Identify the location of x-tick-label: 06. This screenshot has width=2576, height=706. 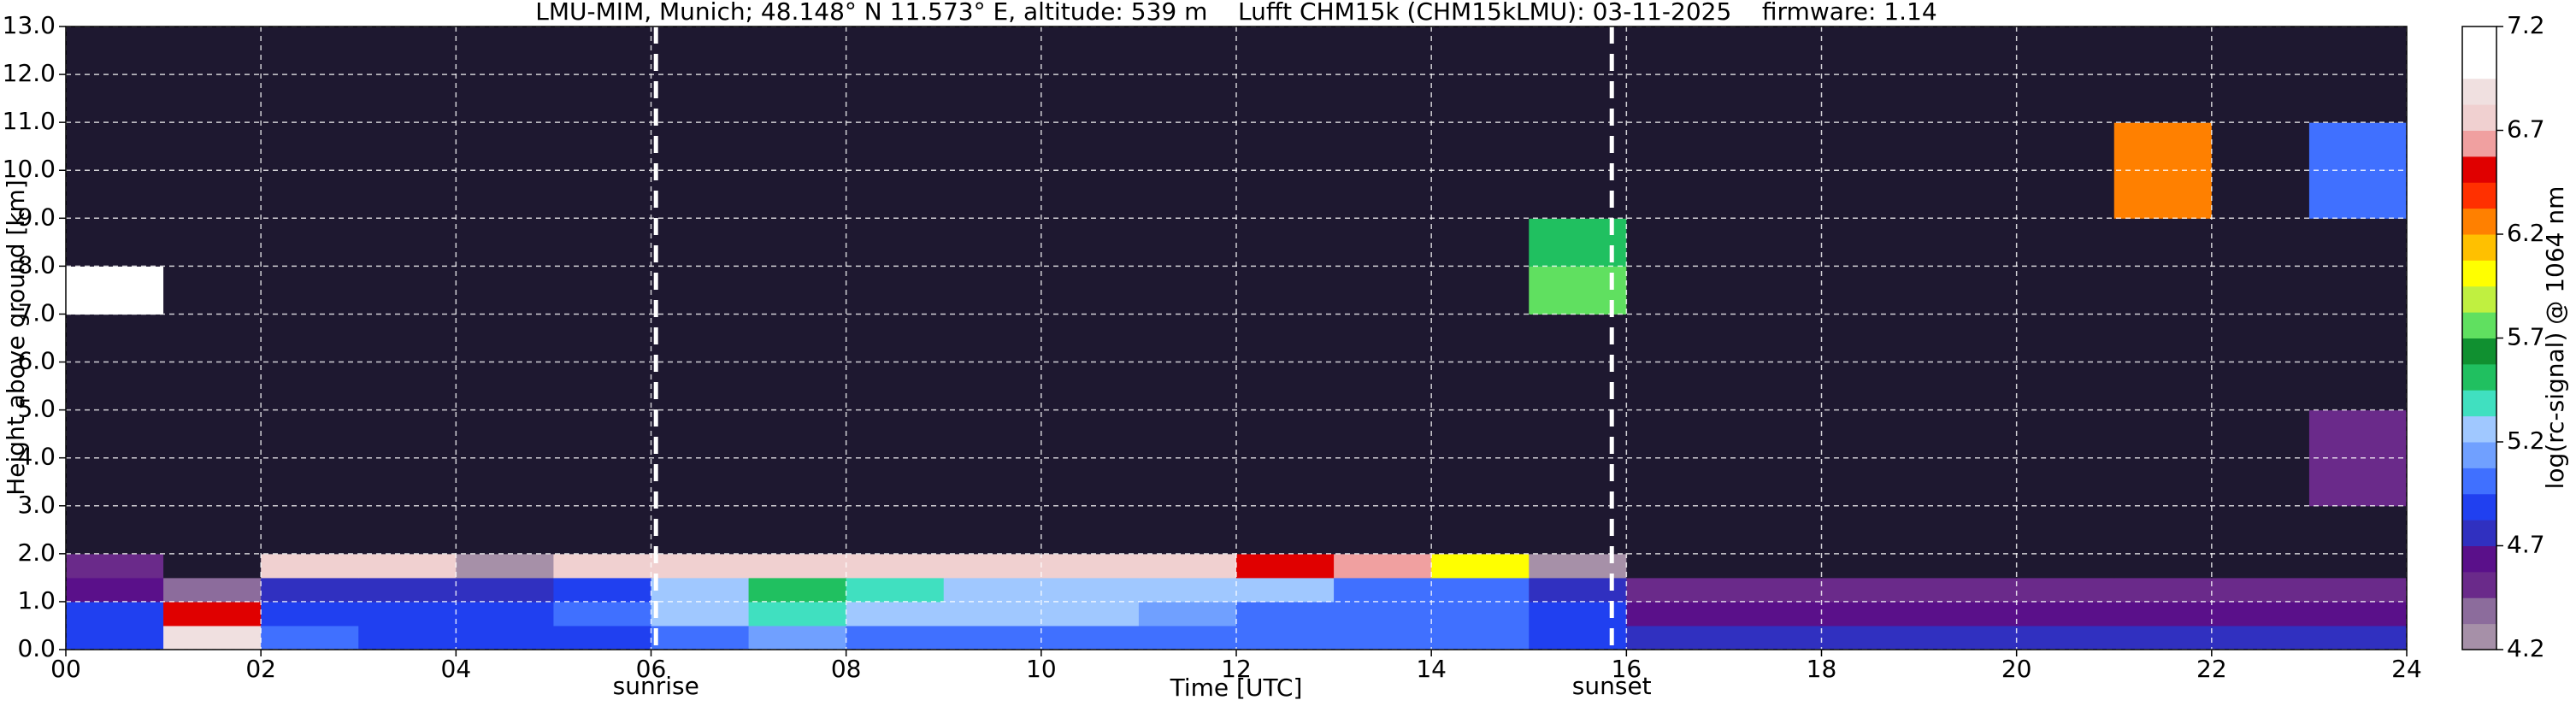
(651, 669).